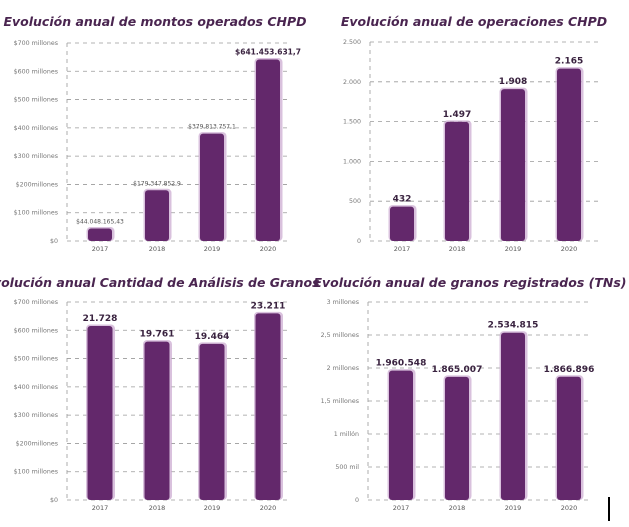  I want to click on data-label: $379.813.757,1, so click(212, 127).